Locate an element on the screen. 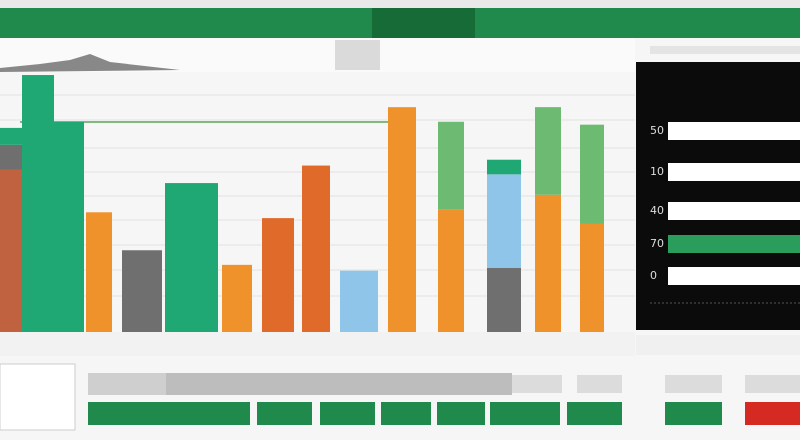 This screenshot has height=440, width=800. progress-track is located at coordinates (300, 384).